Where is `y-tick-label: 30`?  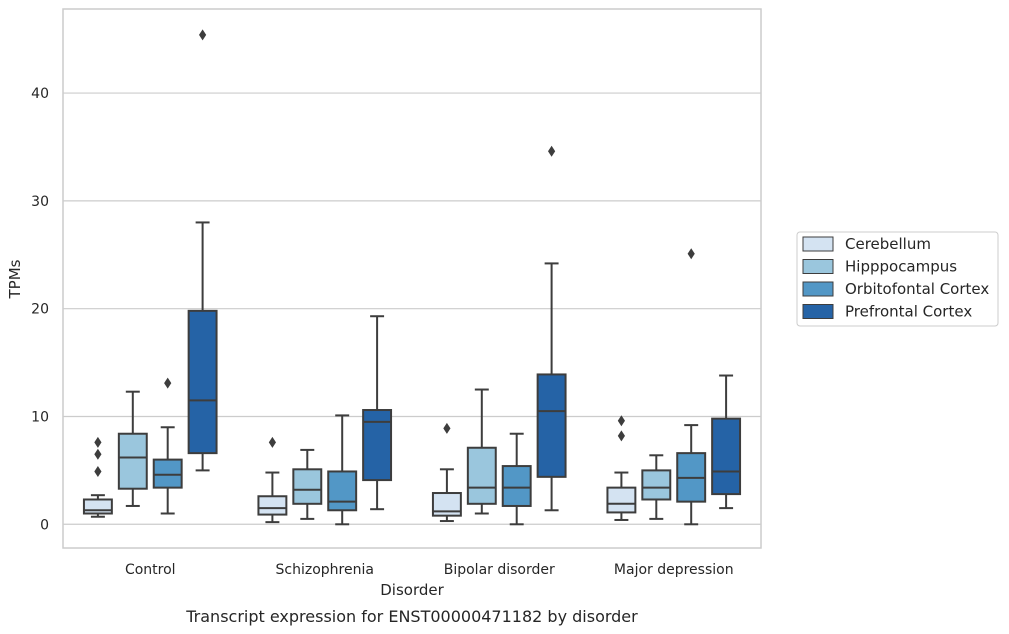
y-tick-label: 30 is located at coordinates (40, 202).